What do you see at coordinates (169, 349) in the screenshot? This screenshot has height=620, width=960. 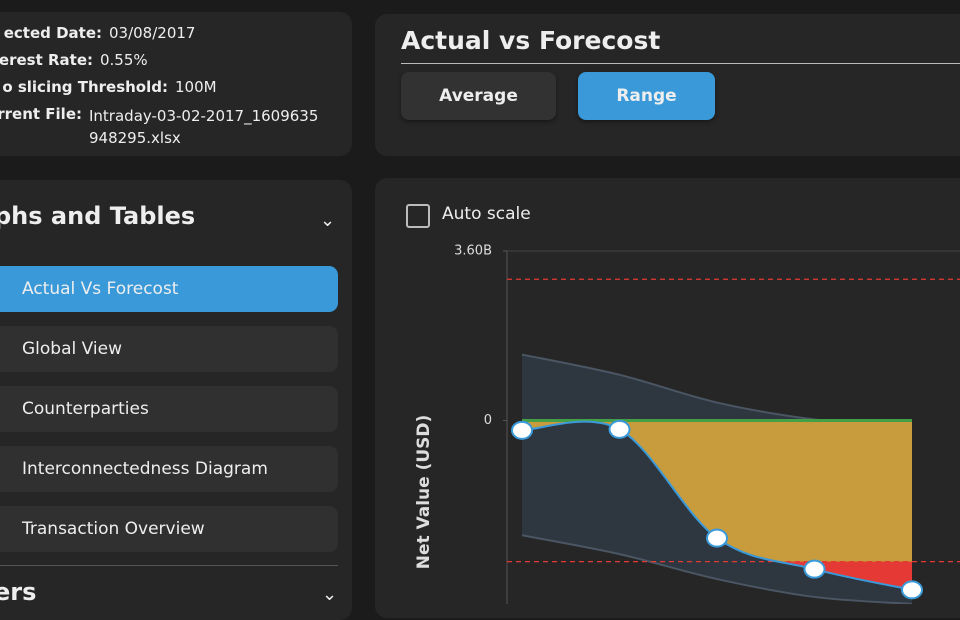 I see `nav-item: Global View` at bounding box center [169, 349].